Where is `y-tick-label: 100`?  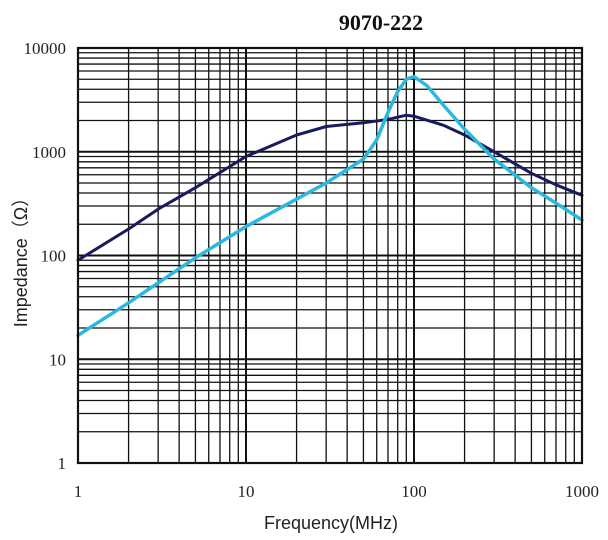 y-tick-label: 100 is located at coordinates (54, 256).